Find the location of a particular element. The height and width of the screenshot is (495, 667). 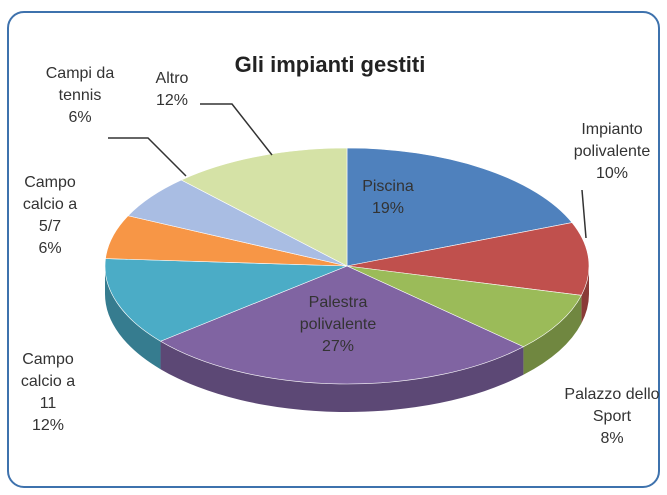

slice-label: Campi da tennis 6% is located at coordinates (80, 96).